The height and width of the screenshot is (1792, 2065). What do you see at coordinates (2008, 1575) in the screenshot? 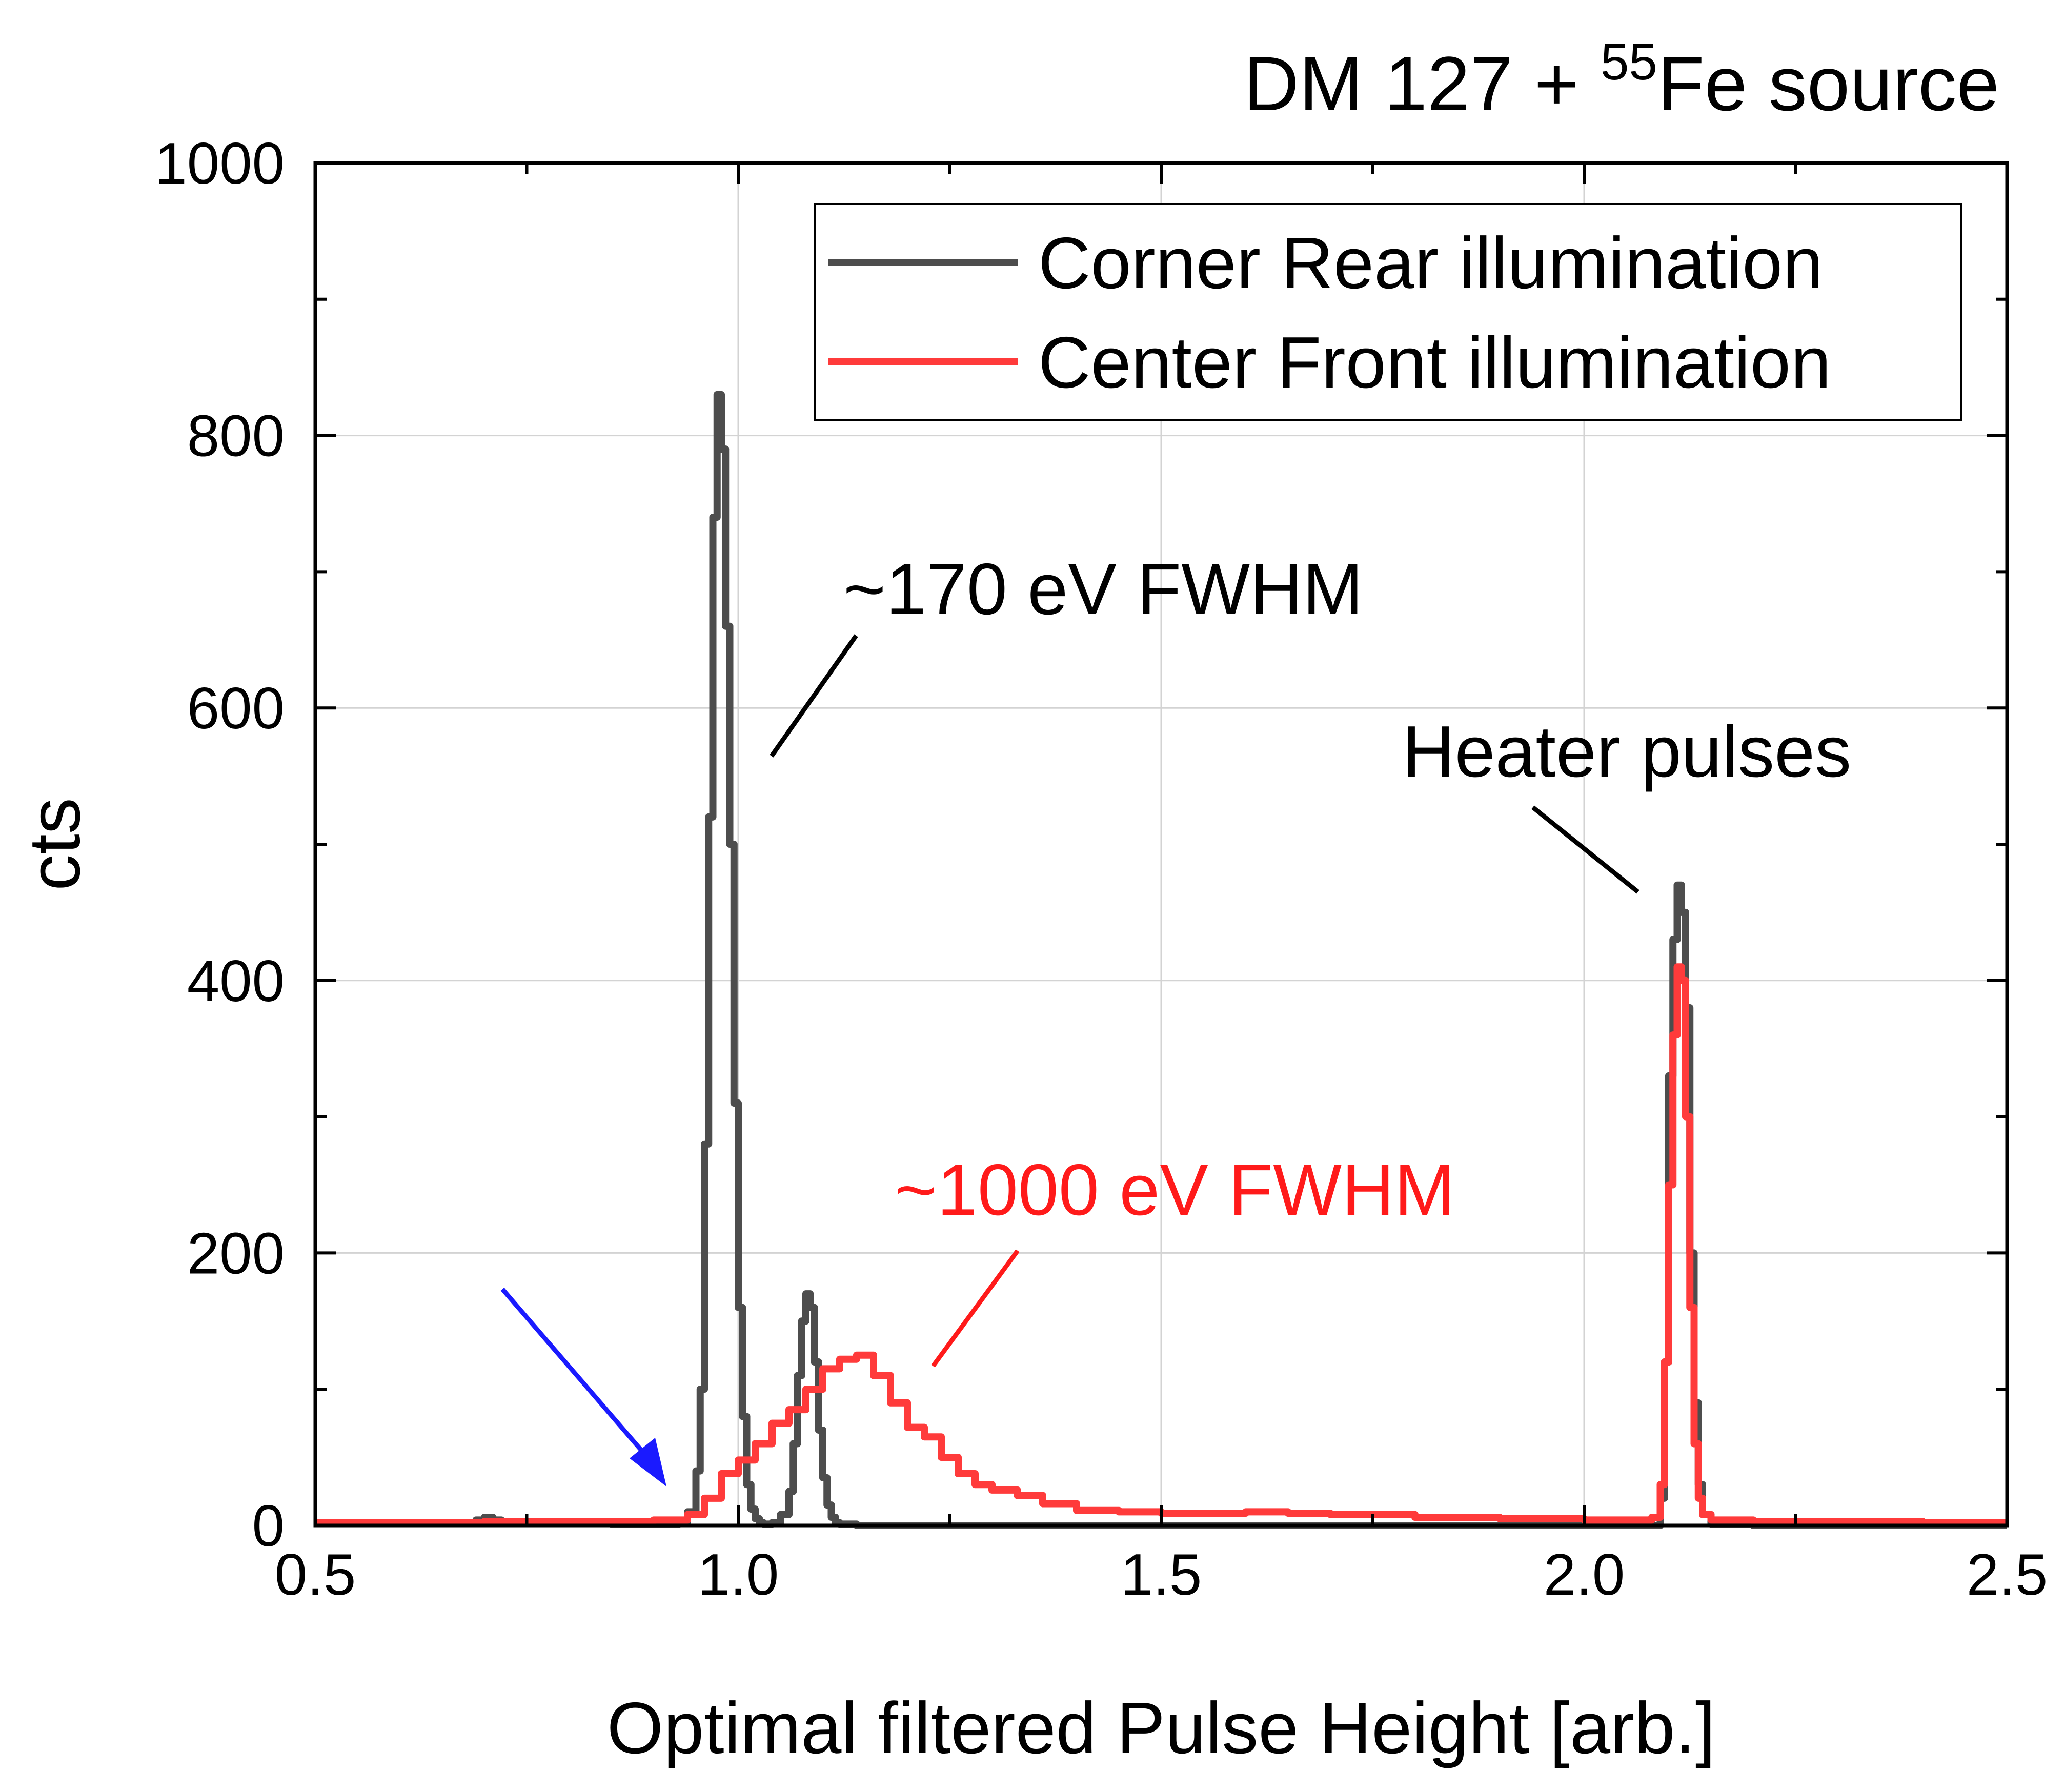
I see `x-tick-label: 2.5` at bounding box center [2008, 1575].